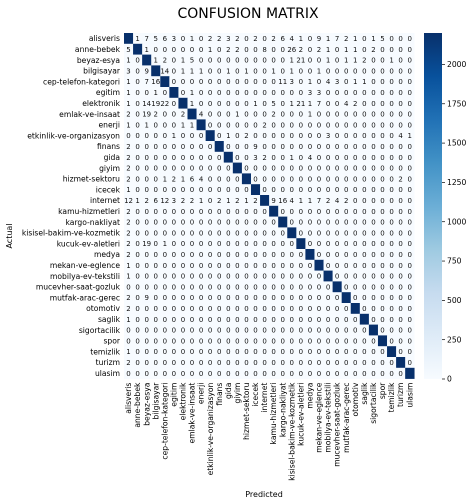  Describe the element at coordinates (85, 297) in the screenshot. I see `y-tick-label: mutfak-arac-gerec` at that location.